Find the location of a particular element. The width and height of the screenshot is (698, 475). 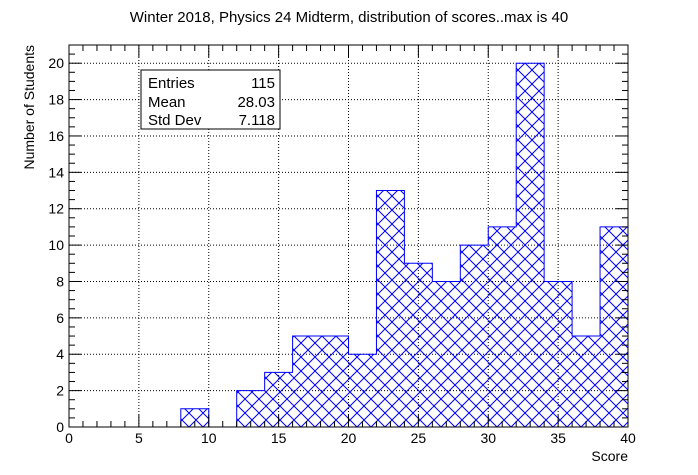

y-tick-label: 16 is located at coordinates (56, 136).